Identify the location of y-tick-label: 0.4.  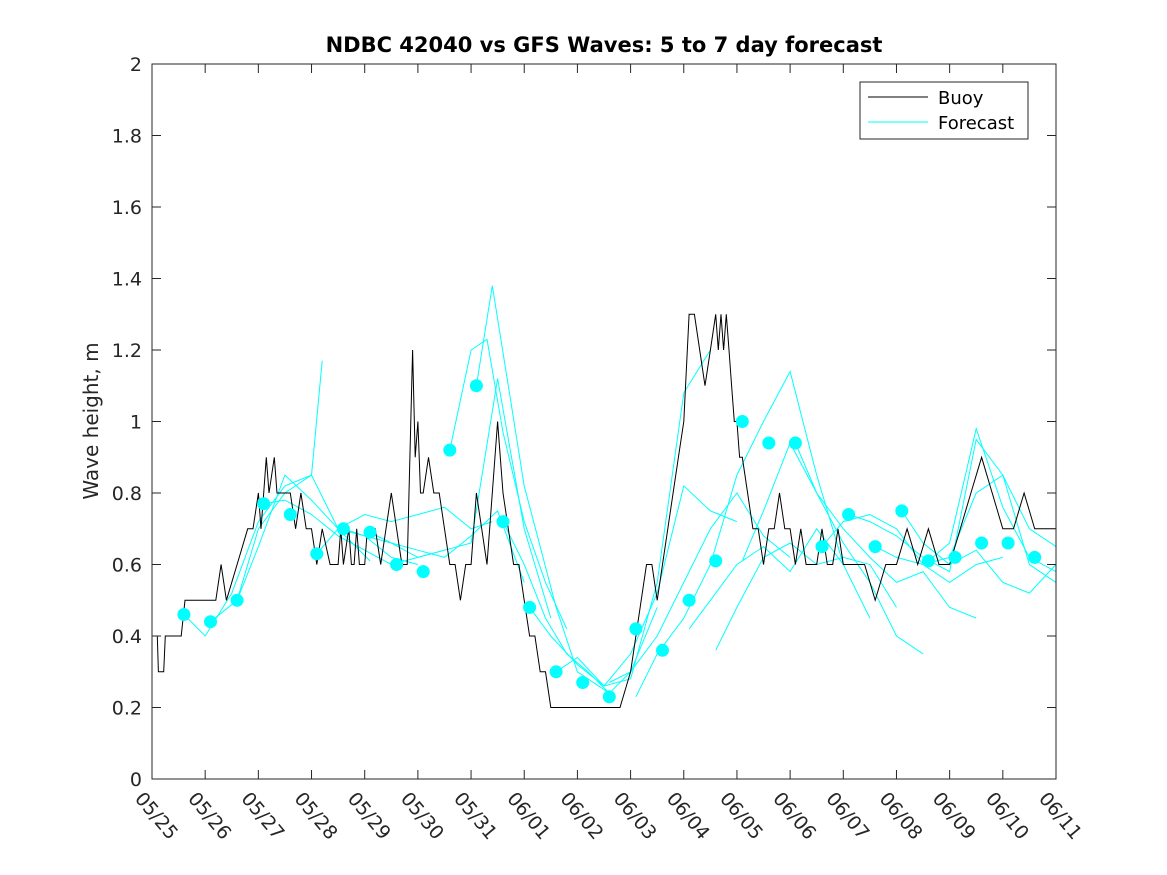
(127, 637).